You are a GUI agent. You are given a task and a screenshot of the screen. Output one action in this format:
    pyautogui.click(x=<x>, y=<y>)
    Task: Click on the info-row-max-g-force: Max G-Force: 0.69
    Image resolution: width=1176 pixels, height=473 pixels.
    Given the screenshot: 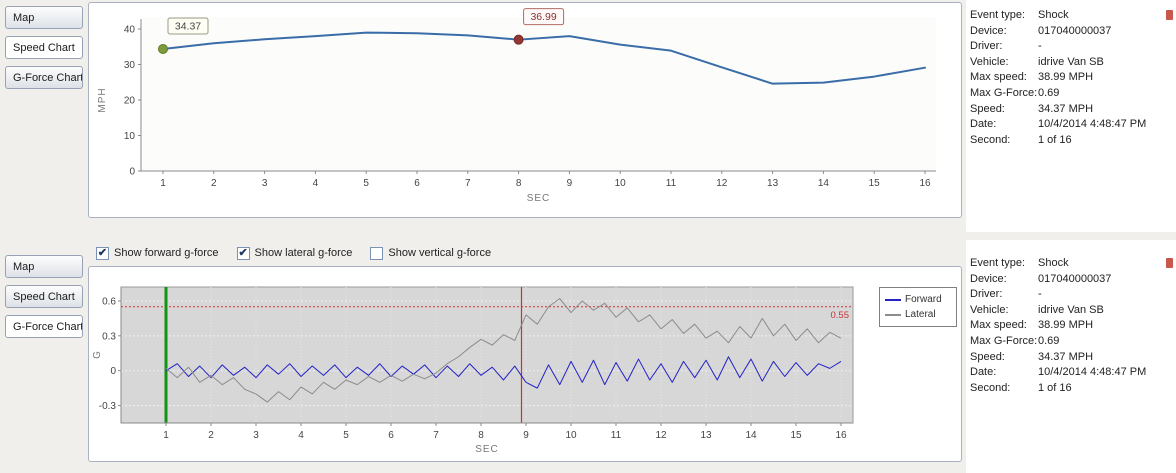 What is the action you would take?
    pyautogui.click(x=1070, y=342)
    